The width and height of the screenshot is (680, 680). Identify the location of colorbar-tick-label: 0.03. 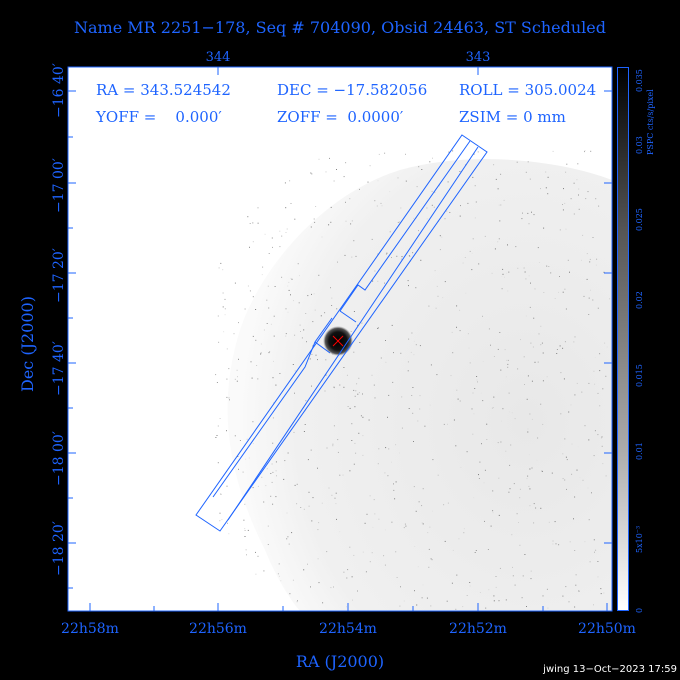
(639, 145).